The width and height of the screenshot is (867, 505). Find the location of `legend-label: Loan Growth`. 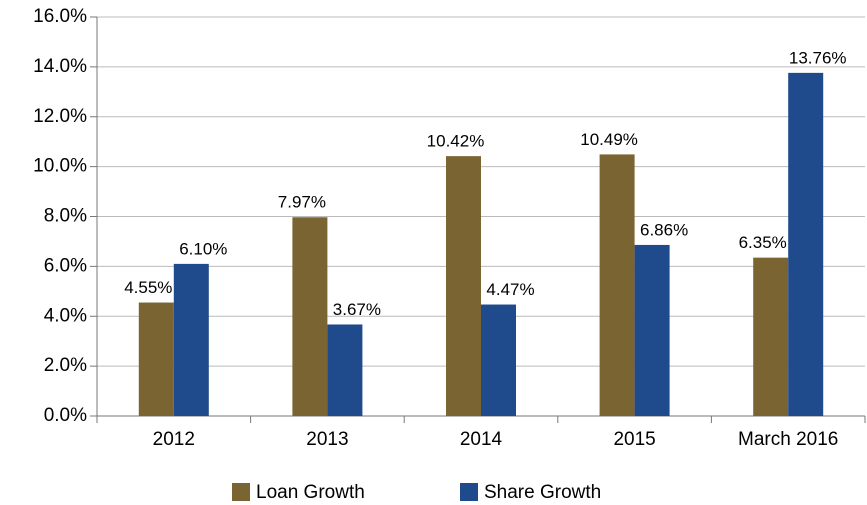

legend-label: Loan Growth is located at coordinates (310, 492).